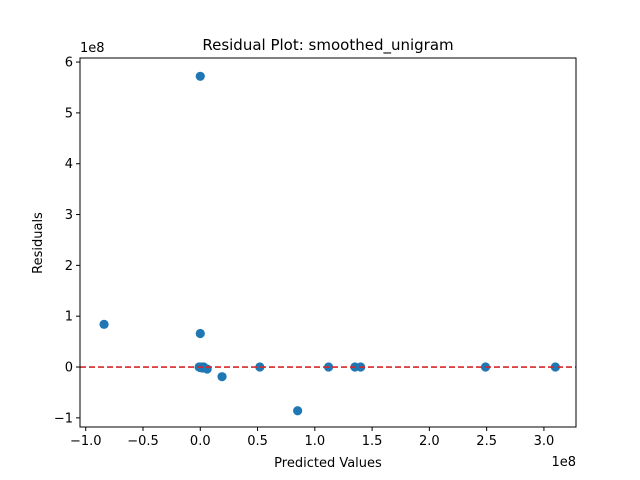  I want to click on x-axis-offset-label: 1e8, so click(563, 462).